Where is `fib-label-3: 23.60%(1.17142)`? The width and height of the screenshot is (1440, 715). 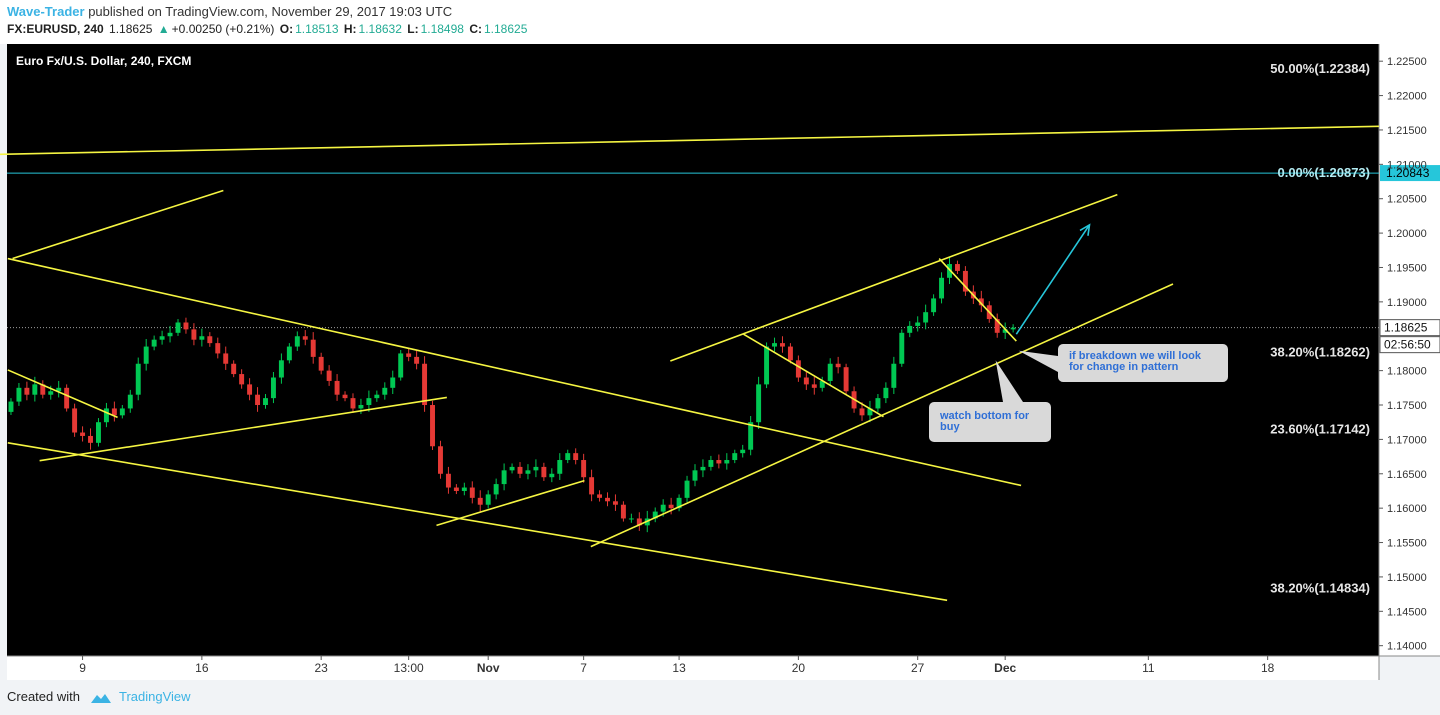
fib-label-3: 23.60%(1.17142) is located at coordinates (1320, 429).